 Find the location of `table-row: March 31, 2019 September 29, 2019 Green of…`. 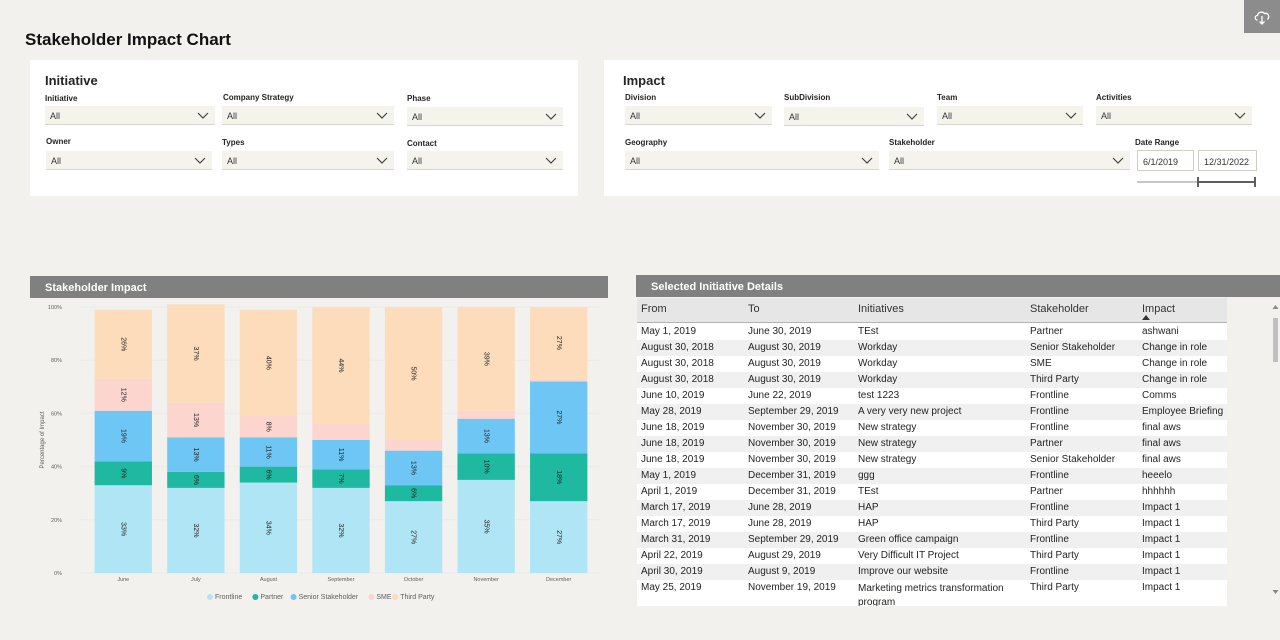

table-row: March 31, 2019 September 29, 2019 Green of… is located at coordinates (932, 540).